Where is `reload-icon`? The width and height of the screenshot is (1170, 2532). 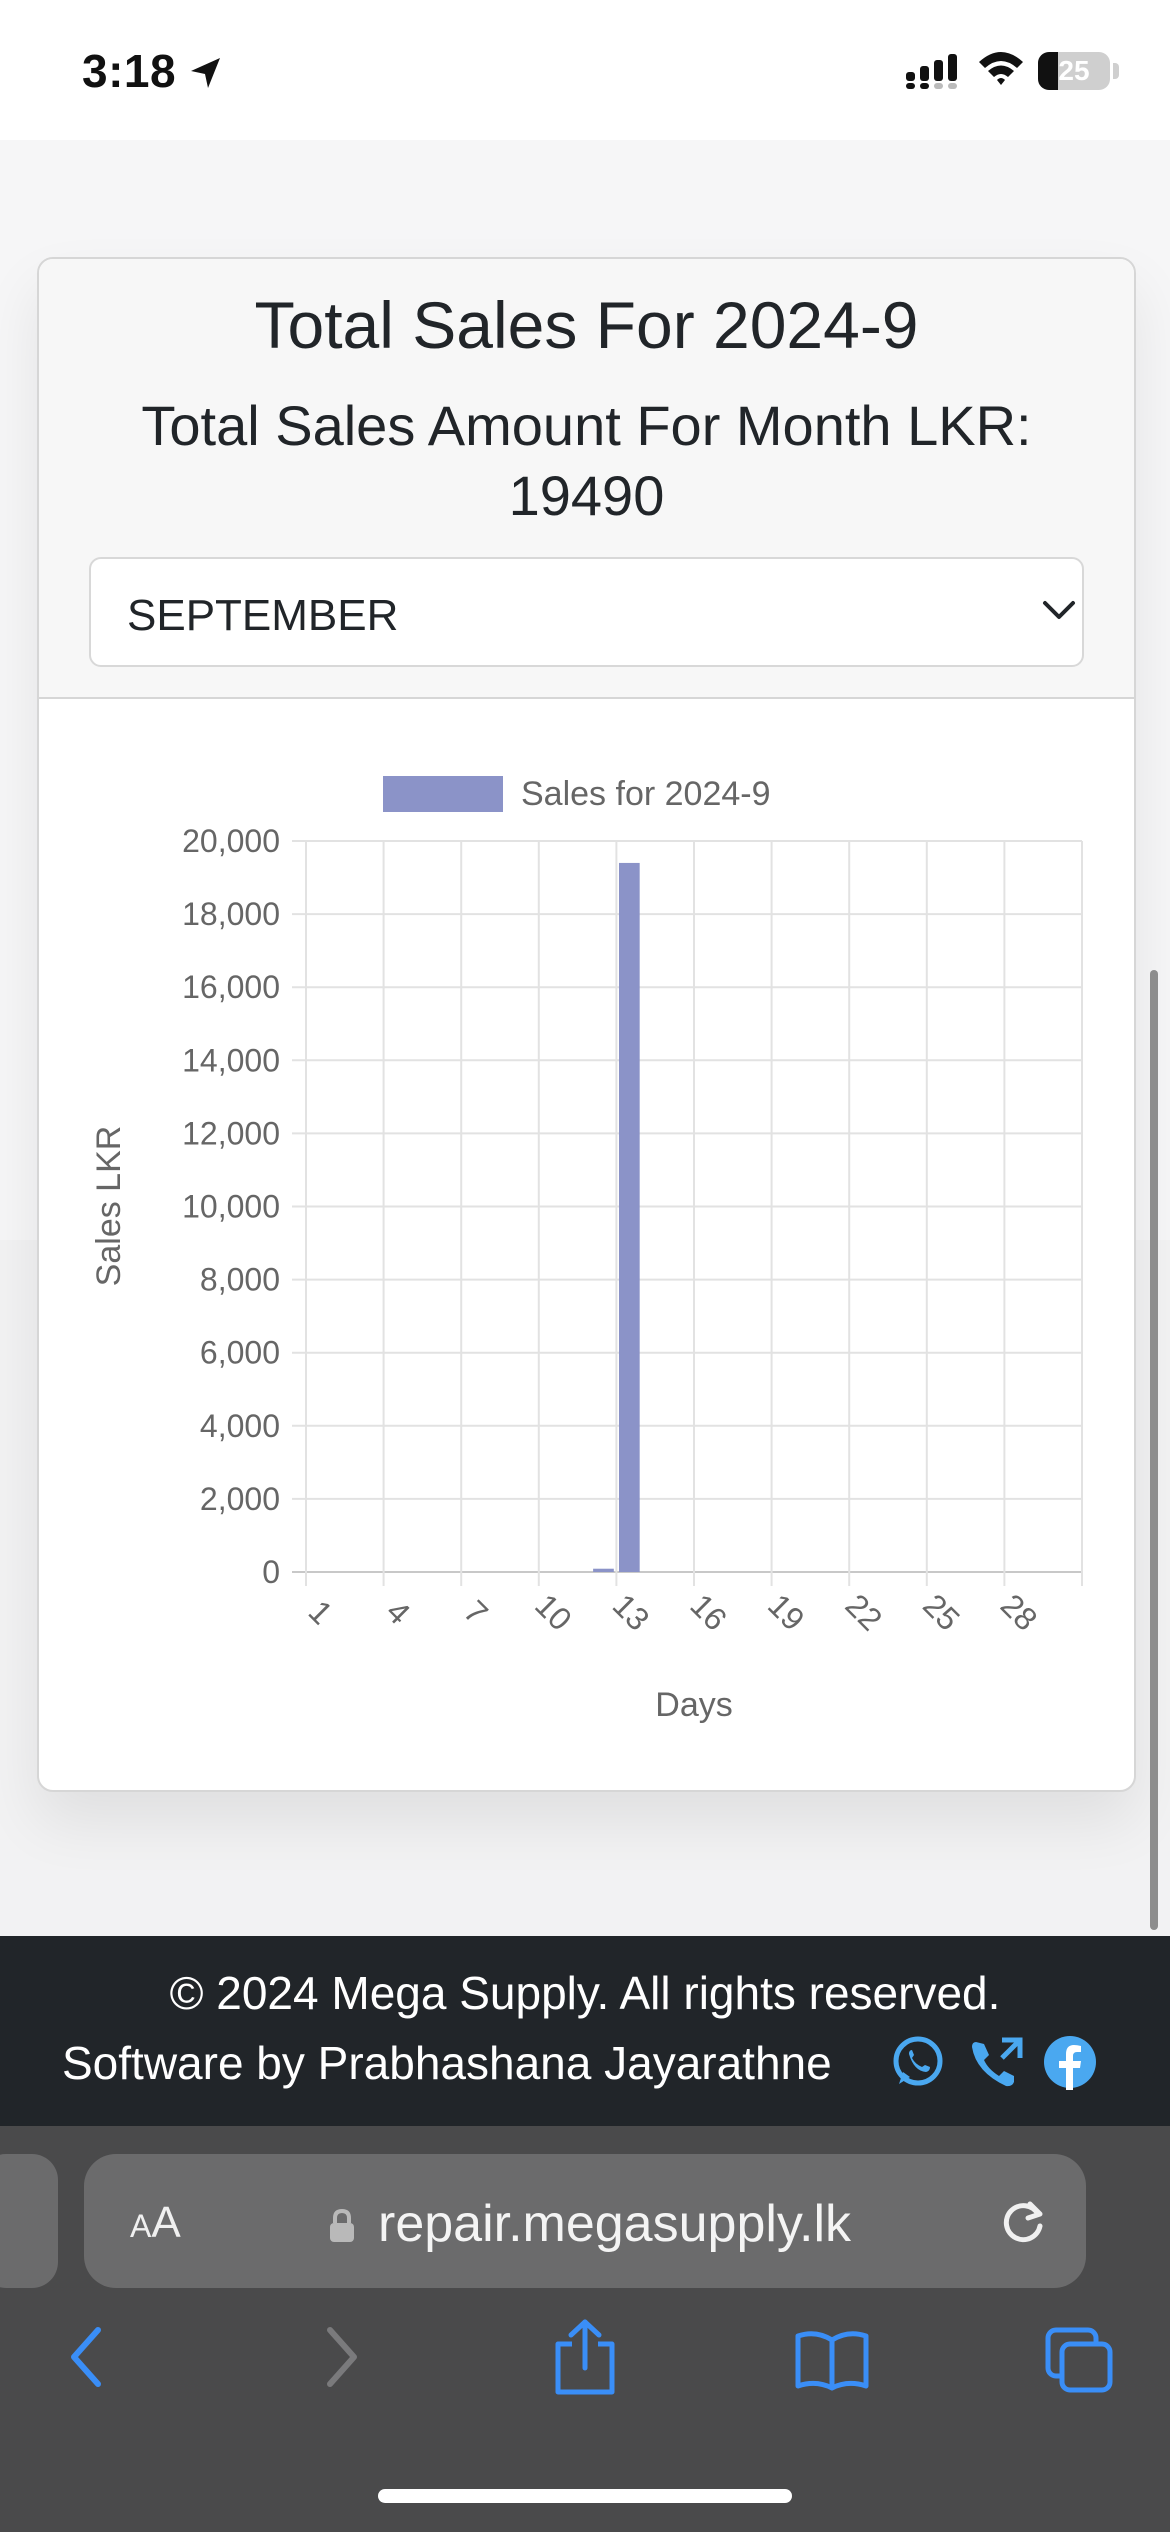 reload-icon is located at coordinates (1023, 2221).